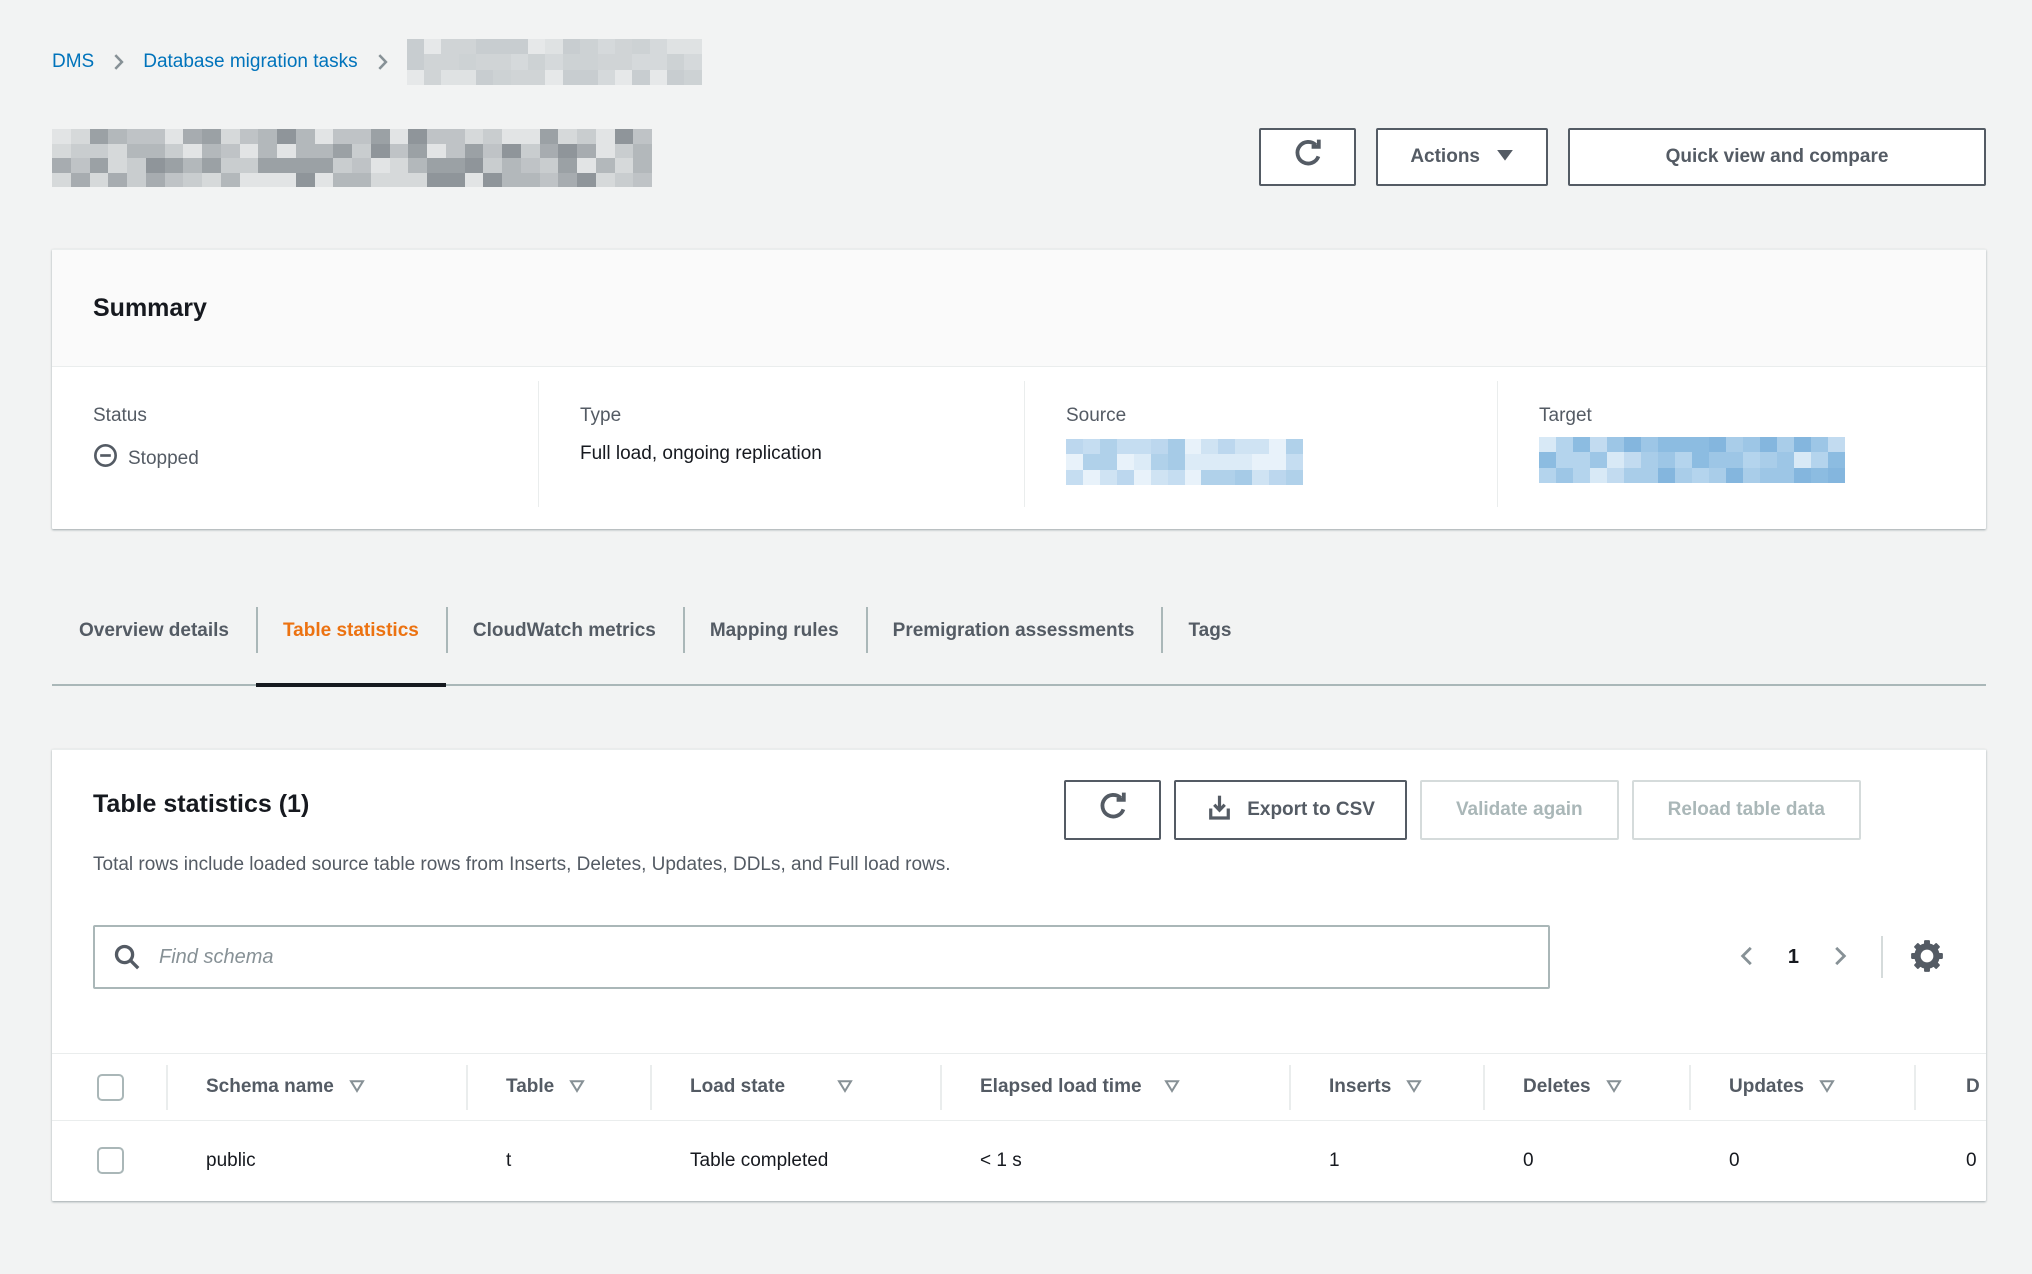 Image resolution: width=2032 pixels, height=1274 pixels. Describe the element at coordinates (1882, 957) in the screenshot. I see `pagination-divider` at that location.